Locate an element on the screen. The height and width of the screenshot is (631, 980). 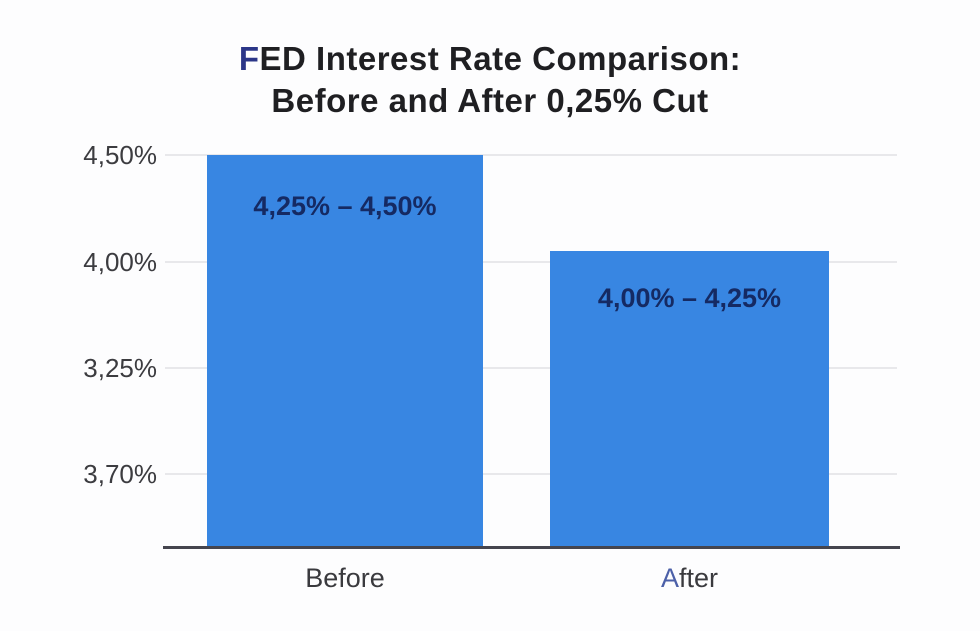
y-tick-label-3-70: 3,70% is located at coordinates (120, 474).